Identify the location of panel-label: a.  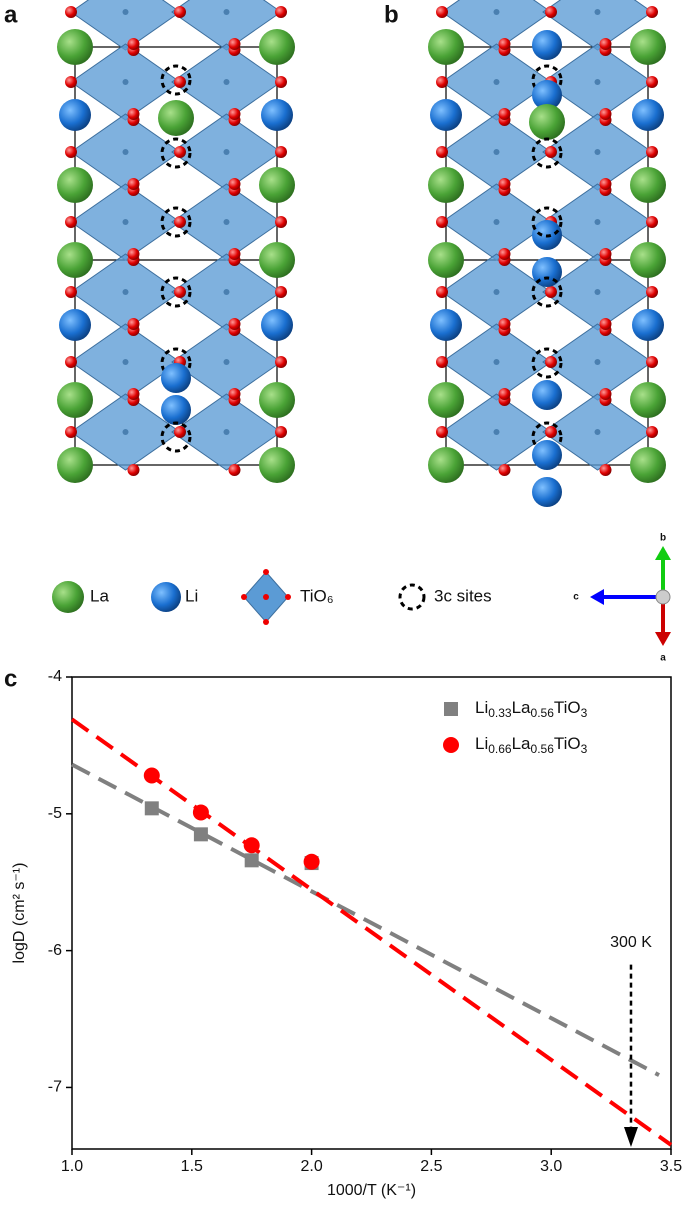
(11, 14).